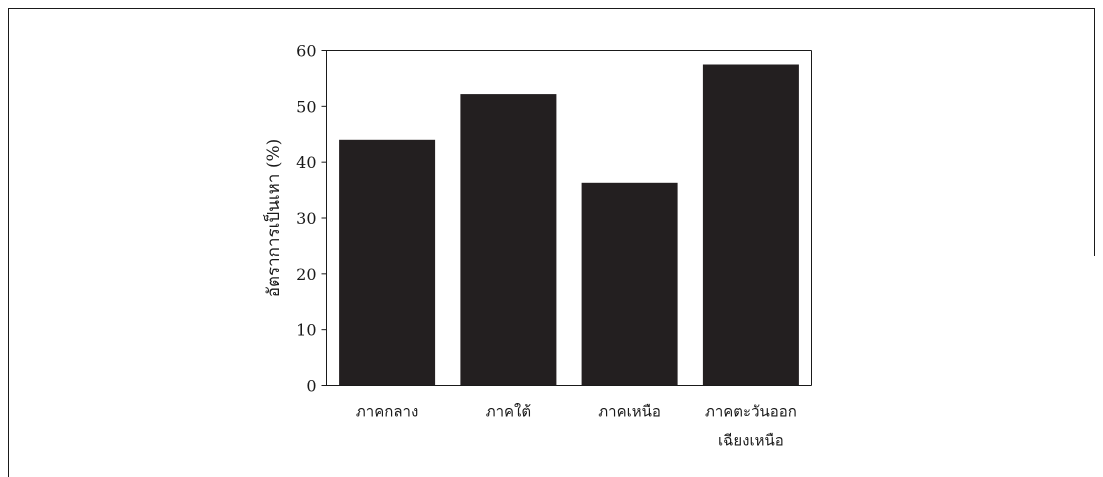 The height and width of the screenshot is (477, 1103). What do you see at coordinates (629, 412) in the screenshot?
I see `x-tick-label-3: ภาคเหนือ` at bounding box center [629, 412].